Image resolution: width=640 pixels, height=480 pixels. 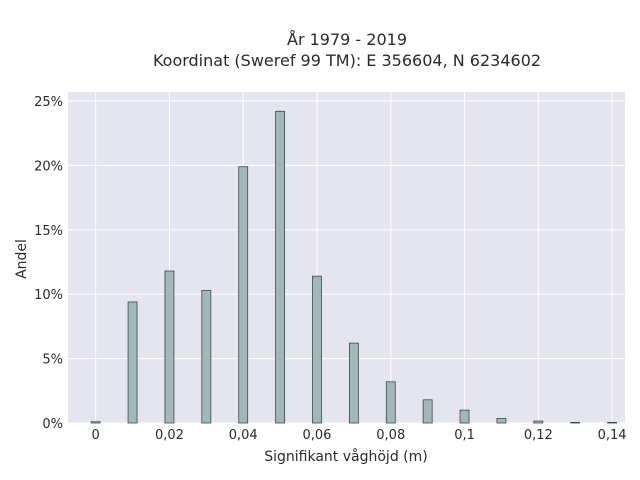 I want to click on y-tick-label: 5%, so click(x=52, y=360).